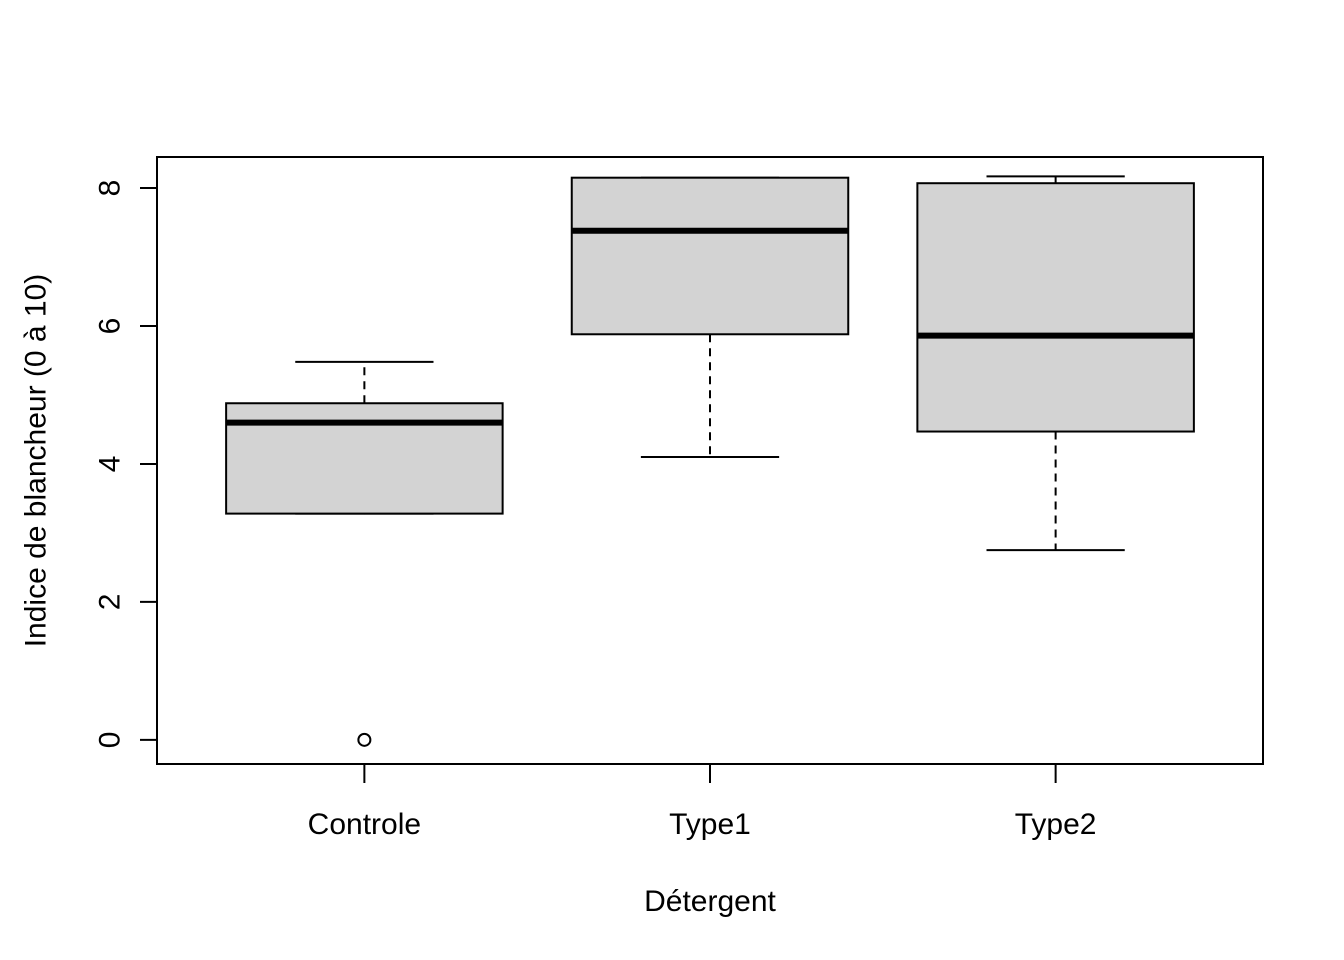  Describe the element at coordinates (1056, 824) in the screenshot. I see `x-tick-label: Type2` at that location.